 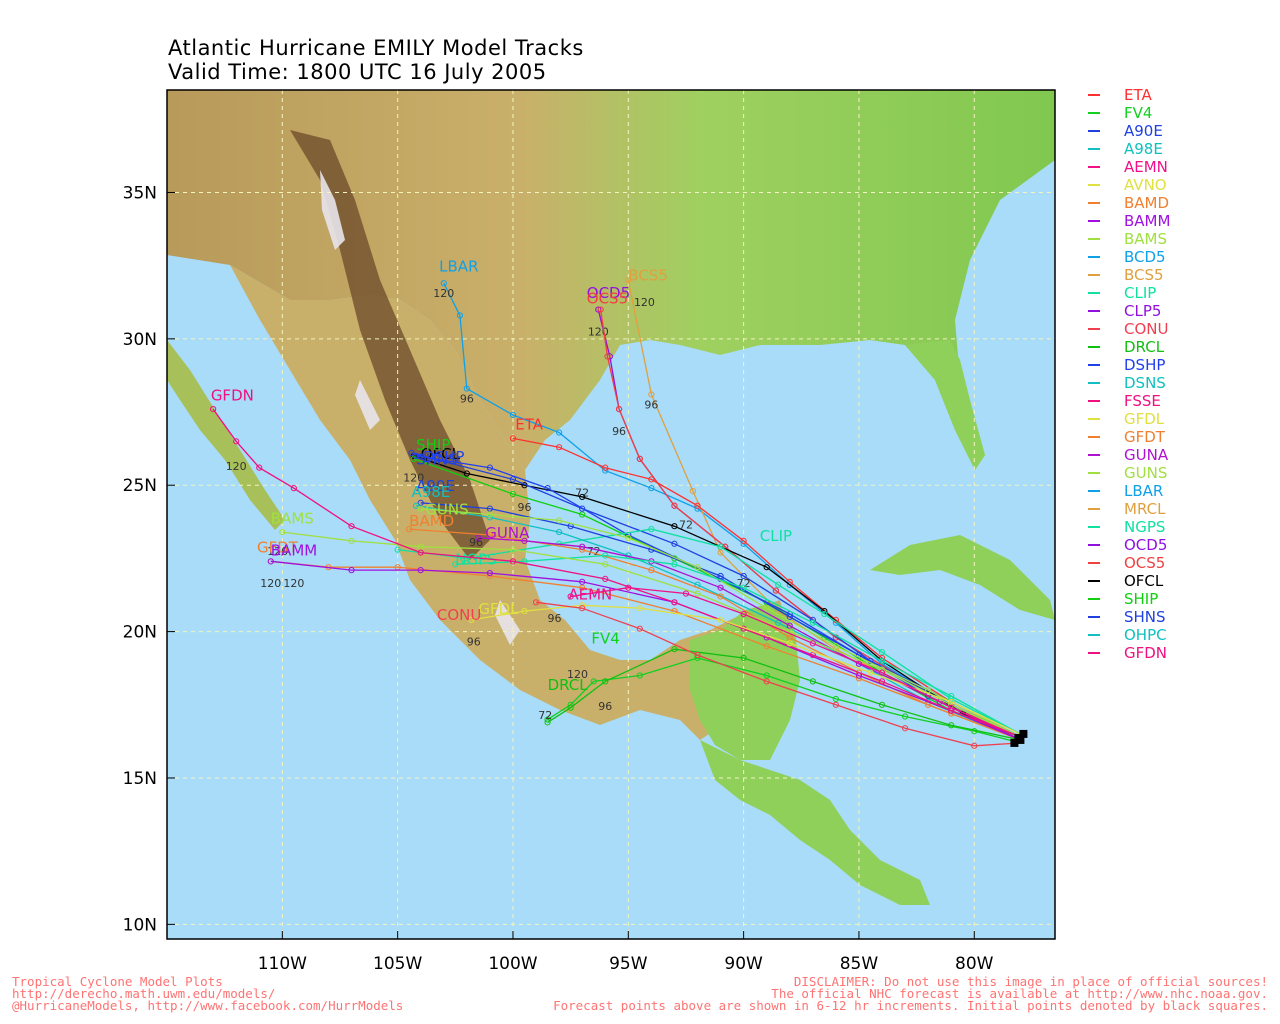 What do you see at coordinates (1144, 419) in the screenshot?
I see `legend-label: GFDL` at bounding box center [1144, 419].